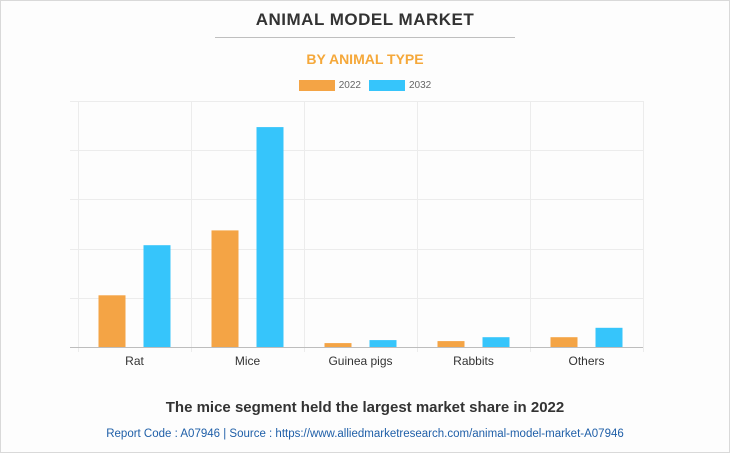 The height and width of the screenshot is (453, 730). Describe the element at coordinates (270, 237) in the screenshot. I see `bar-mice-2032` at that location.